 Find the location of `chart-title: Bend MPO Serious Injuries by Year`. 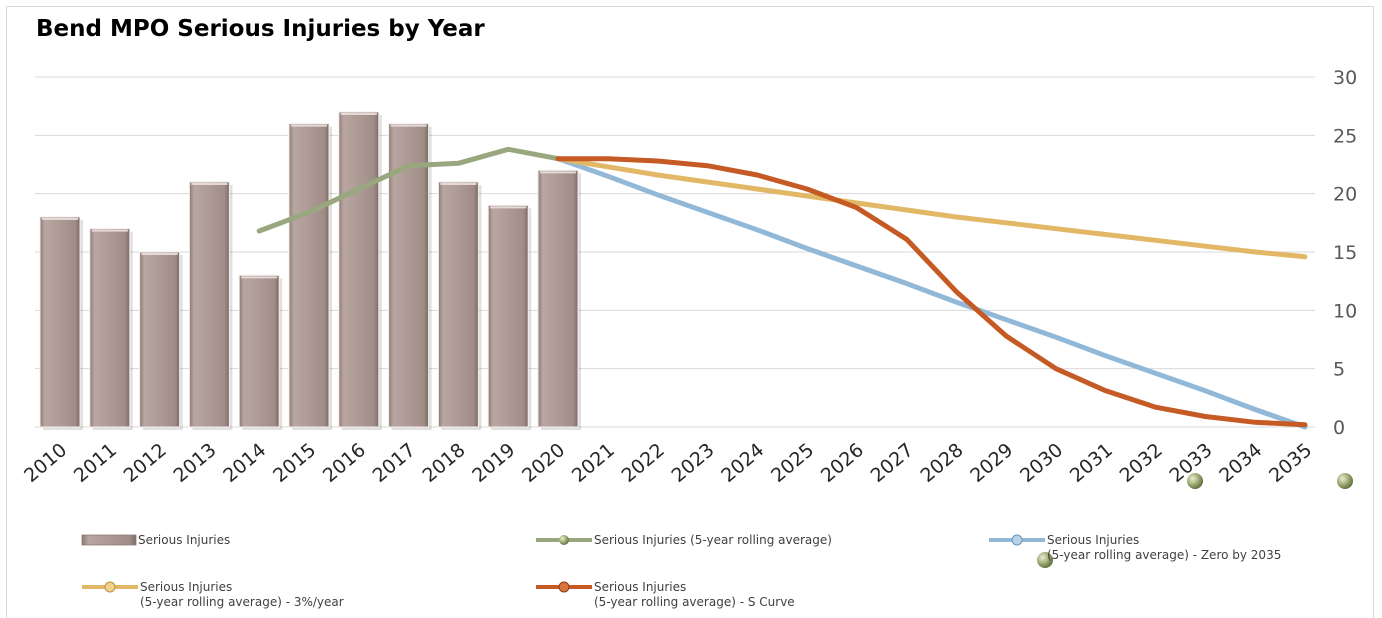

chart-title: Bend MPO Serious Injuries by Year is located at coordinates (260, 29).